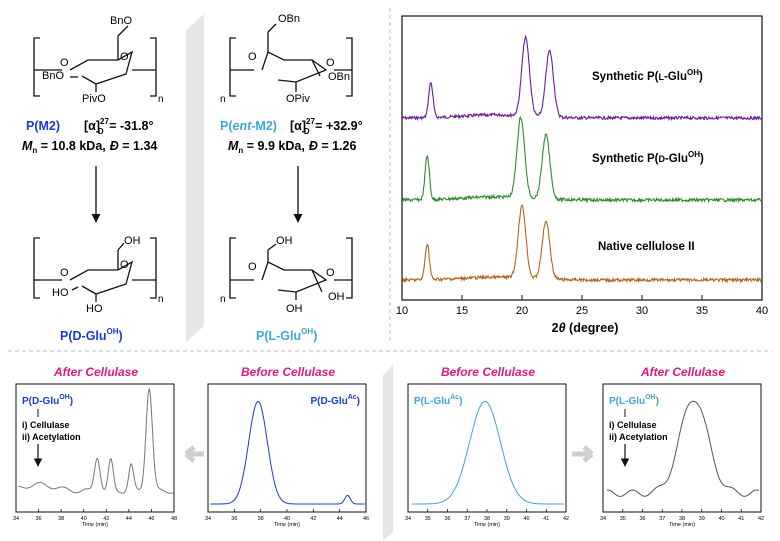 The image size is (780, 541). I want to click on group-right-right: OBn, so click(339, 77).